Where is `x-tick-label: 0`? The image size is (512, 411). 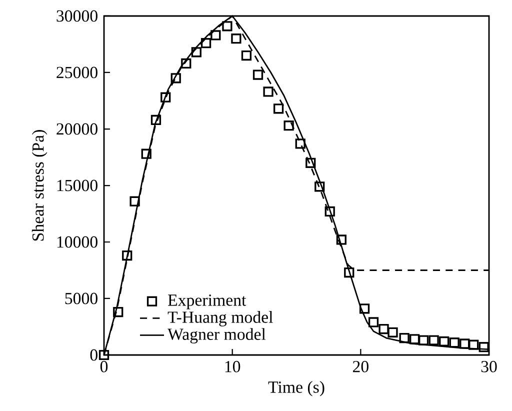 x-tick-label: 0 is located at coordinates (104, 366).